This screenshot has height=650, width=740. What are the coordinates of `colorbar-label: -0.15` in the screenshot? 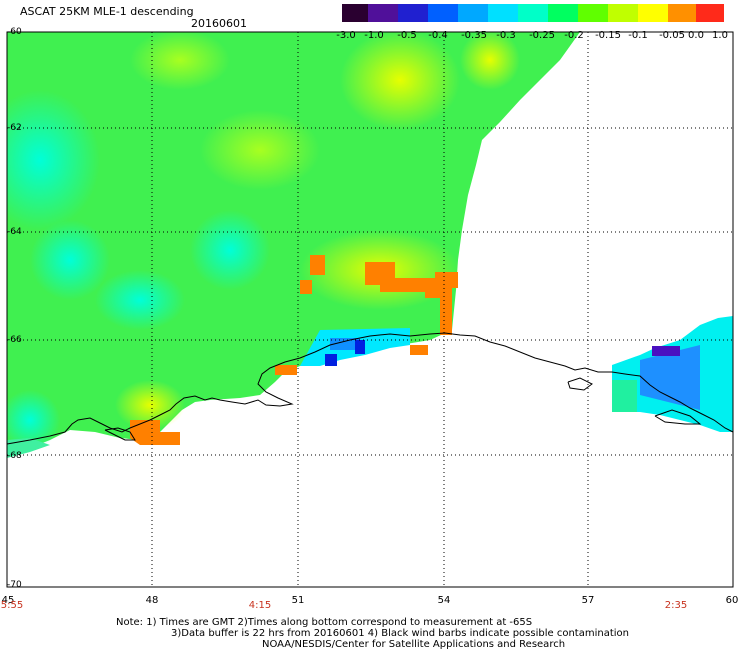 It's located at (608, 35).